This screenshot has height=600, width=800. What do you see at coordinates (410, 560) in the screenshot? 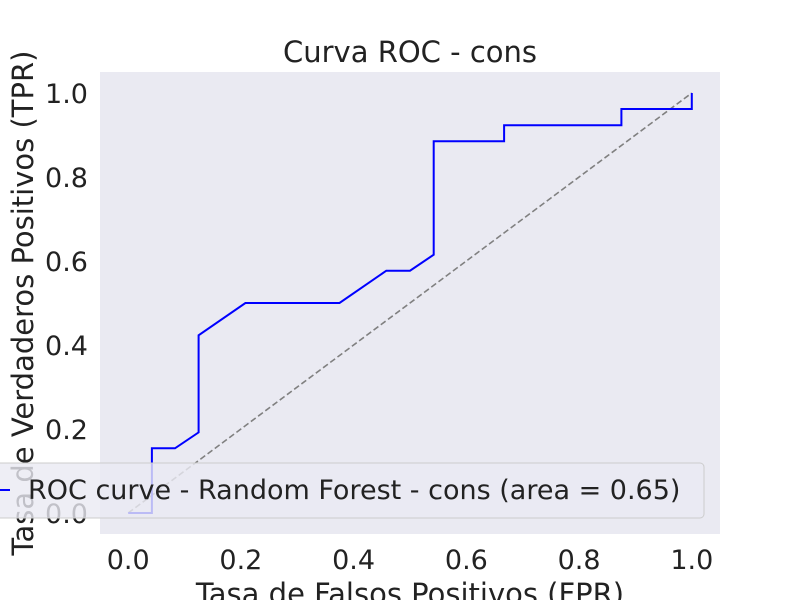
I see `x-tick-labels: 0.0 0.2 0.4 0.6 0.8 1.0` at bounding box center [410, 560].